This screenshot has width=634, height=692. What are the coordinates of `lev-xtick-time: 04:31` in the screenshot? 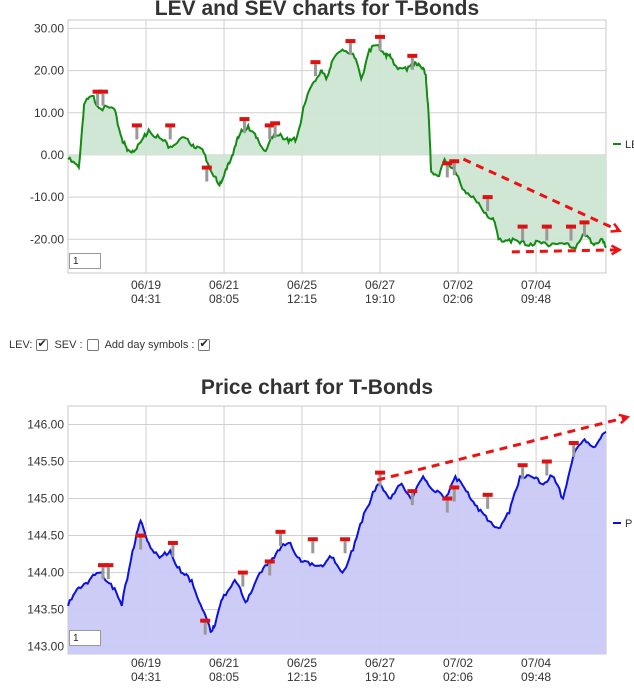 It's located at (146, 299).